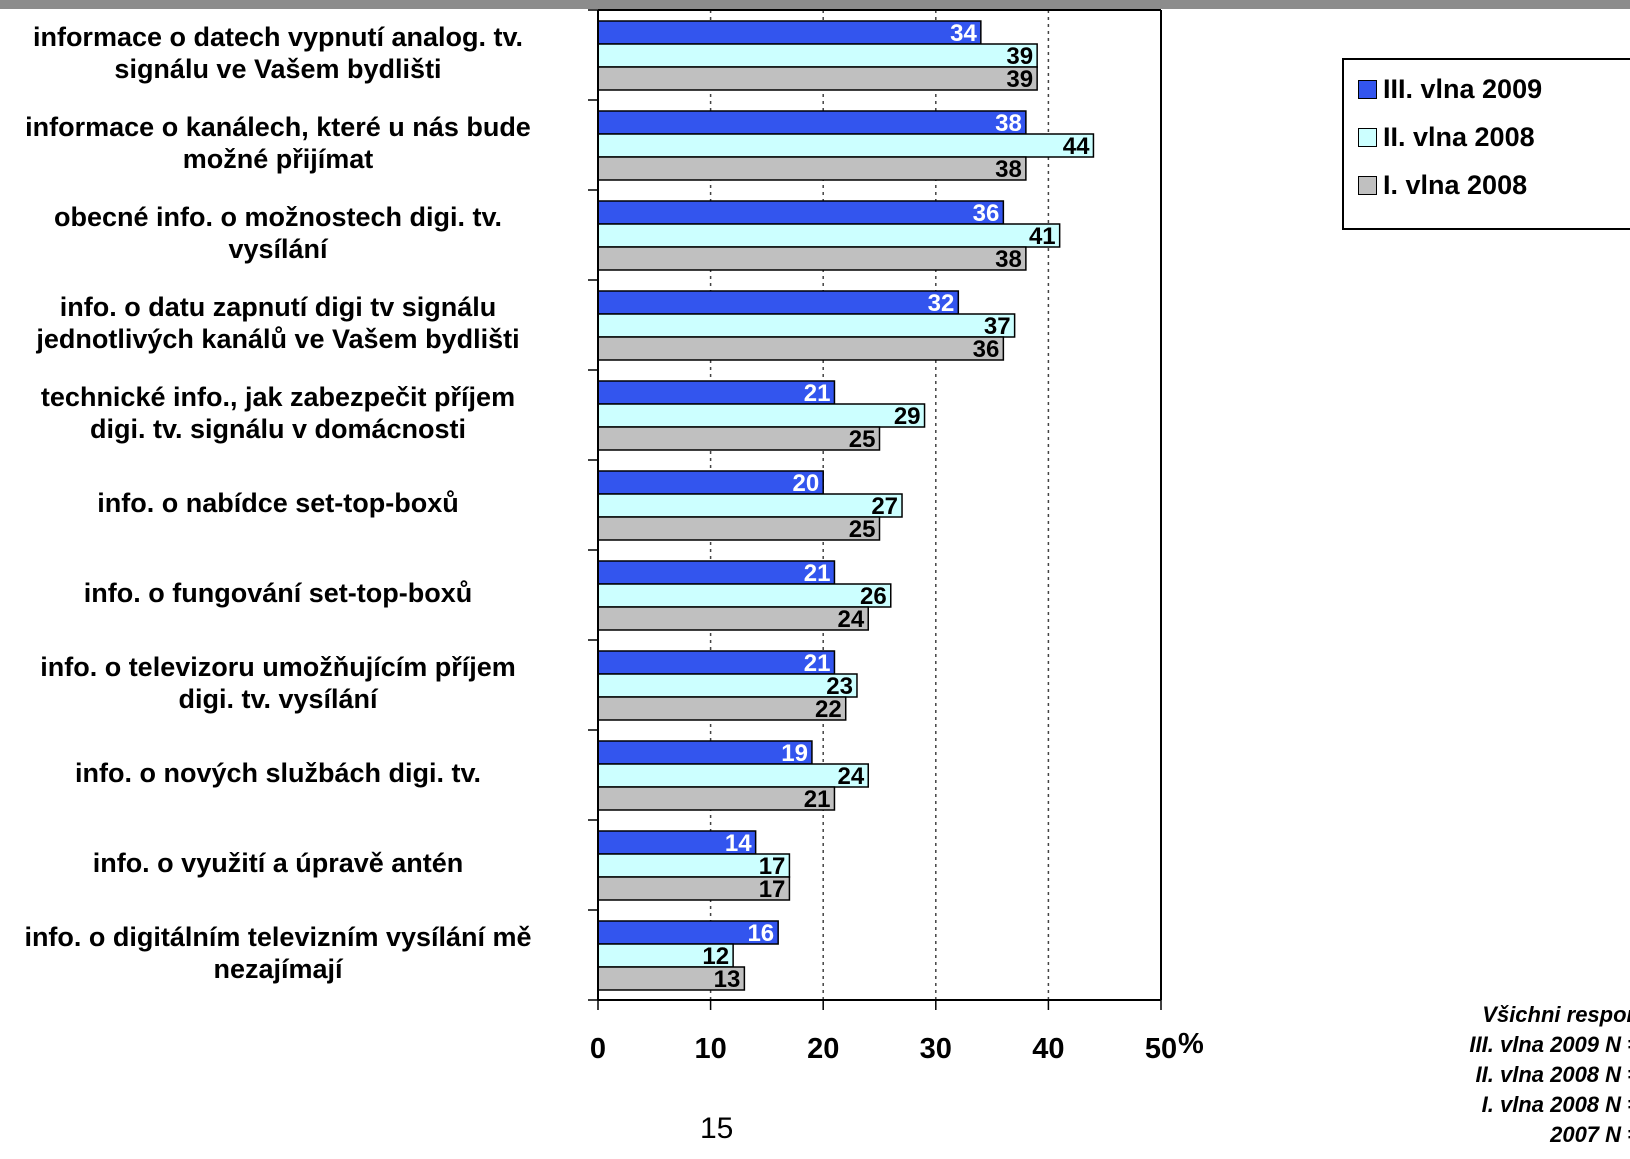 The image size is (1630, 1159). What do you see at coordinates (278, 307) in the screenshot?
I see `category-label-line: info. o datu zapnutí digi tv signálu` at bounding box center [278, 307].